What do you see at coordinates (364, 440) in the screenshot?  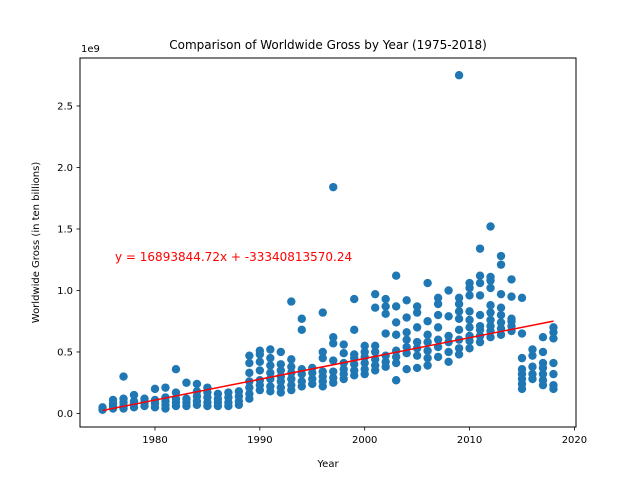 I see `x-tick-label: 2000` at bounding box center [364, 440].